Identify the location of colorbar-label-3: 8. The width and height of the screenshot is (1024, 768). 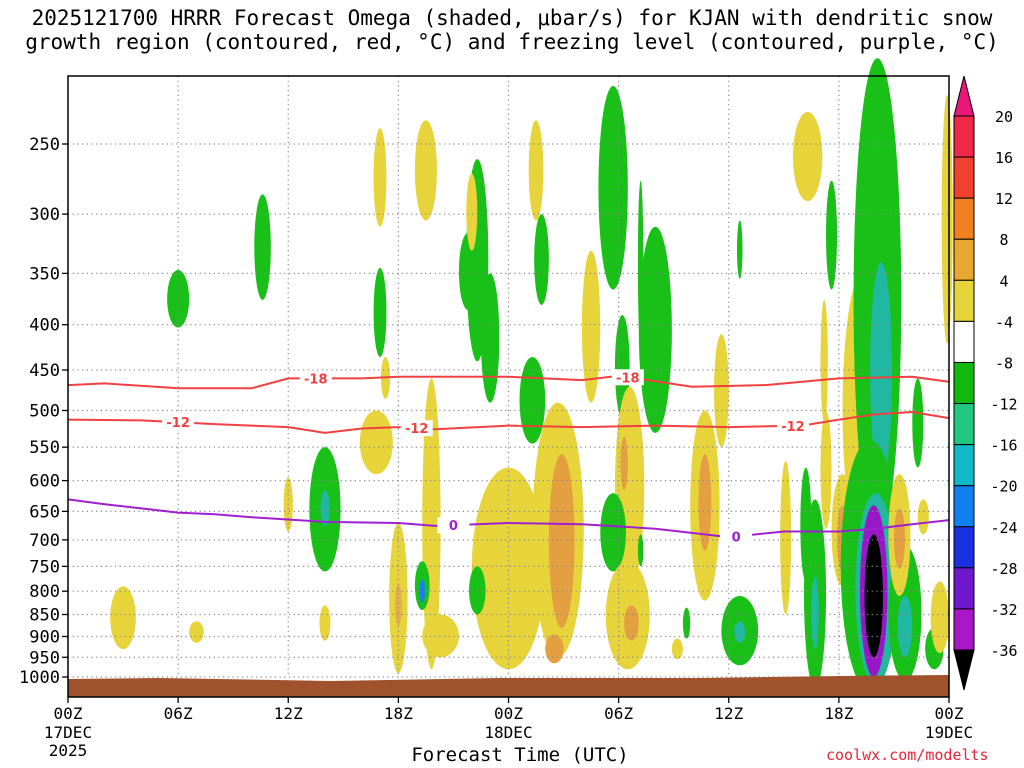
(1003, 240).